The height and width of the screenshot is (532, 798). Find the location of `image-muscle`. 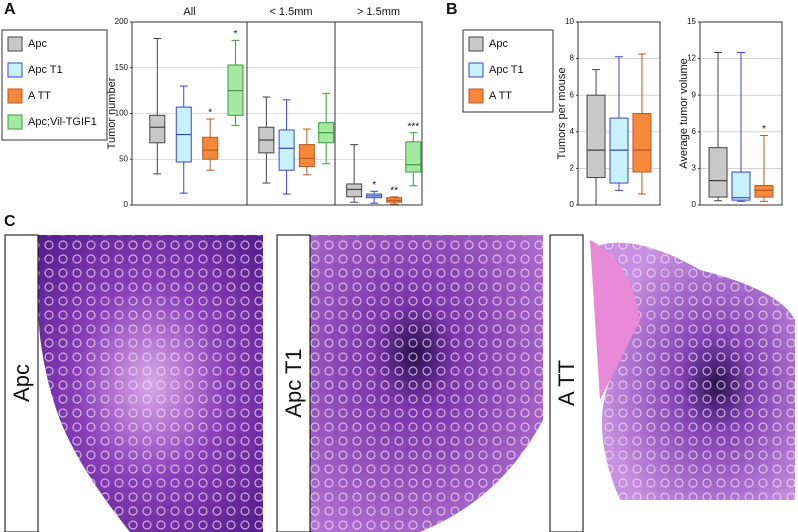

image-muscle is located at coordinates (615, 320).